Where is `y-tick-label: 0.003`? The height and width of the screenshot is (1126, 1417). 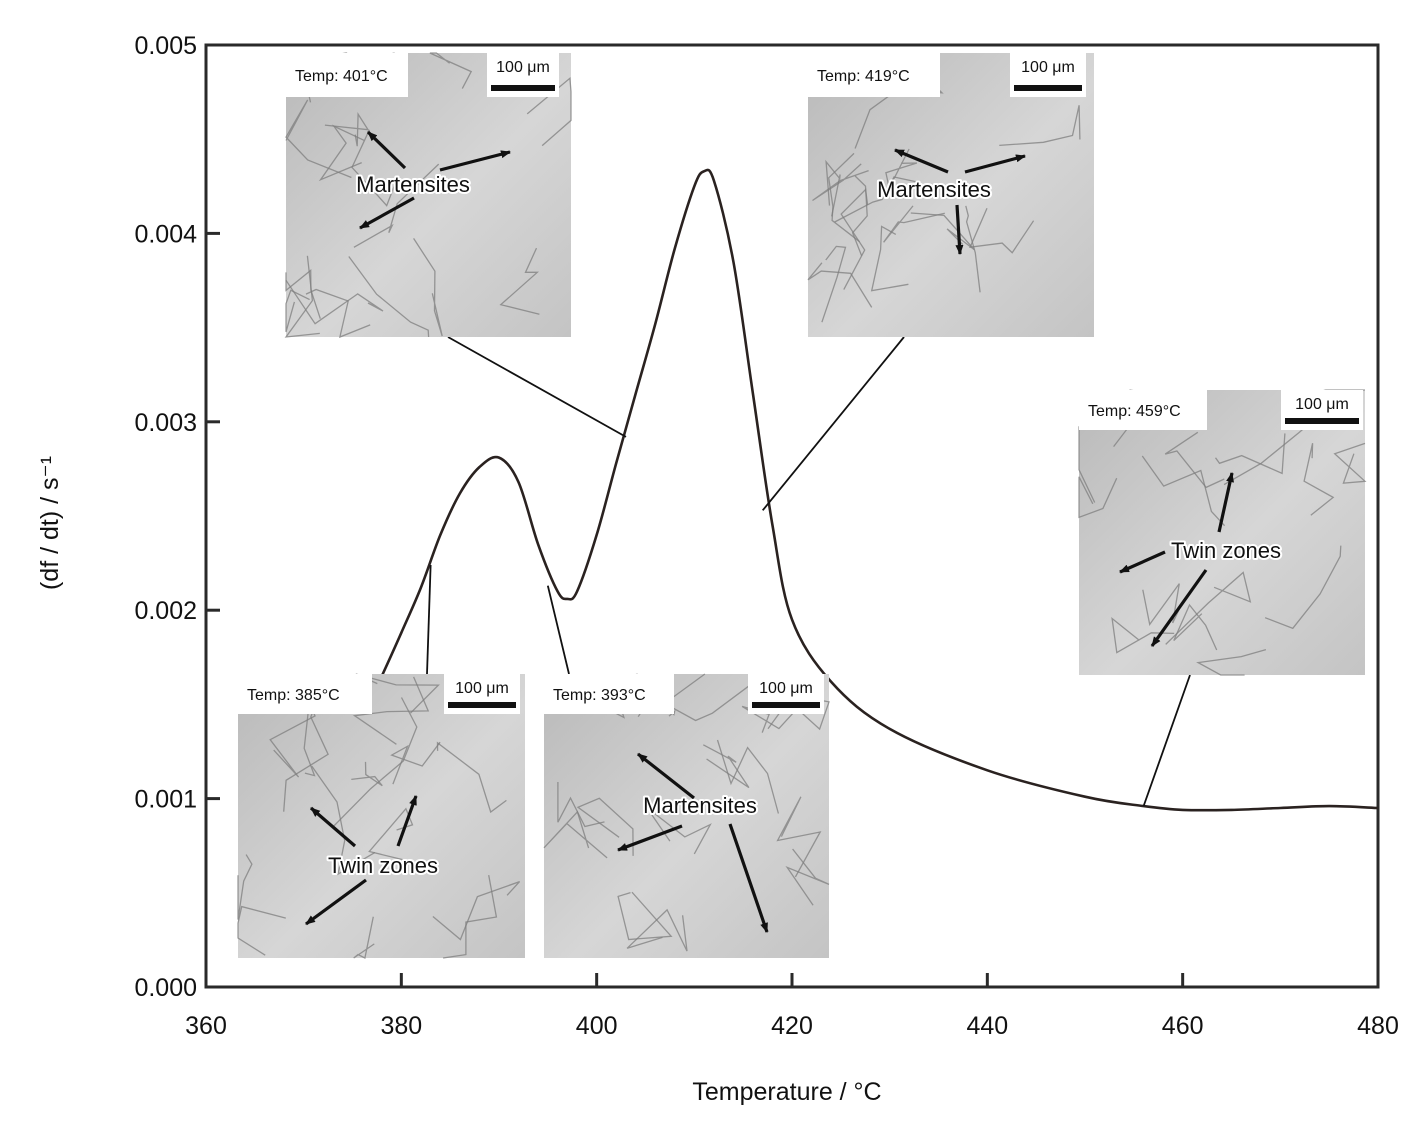 y-tick-label: 0.003 is located at coordinates (165, 423).